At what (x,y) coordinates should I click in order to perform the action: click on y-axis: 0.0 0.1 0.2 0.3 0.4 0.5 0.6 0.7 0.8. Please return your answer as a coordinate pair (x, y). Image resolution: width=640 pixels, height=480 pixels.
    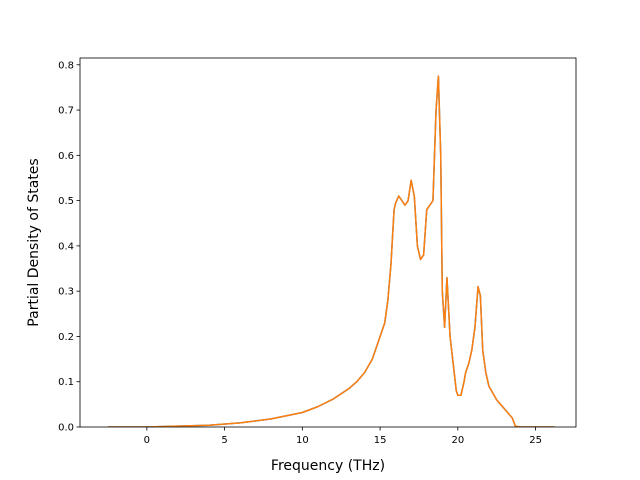
    Looking at the image, I should click on (69, 247).